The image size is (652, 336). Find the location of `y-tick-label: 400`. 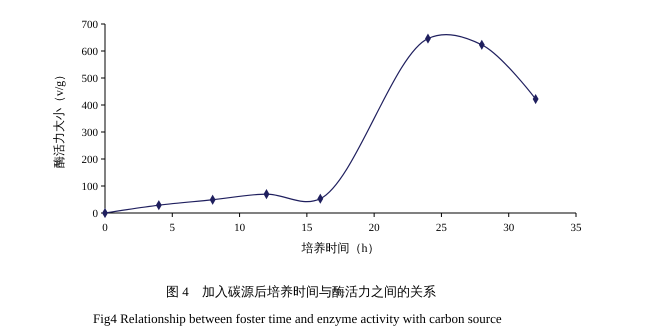

y-tick-label: 400 is located at coordinates (90, 106).